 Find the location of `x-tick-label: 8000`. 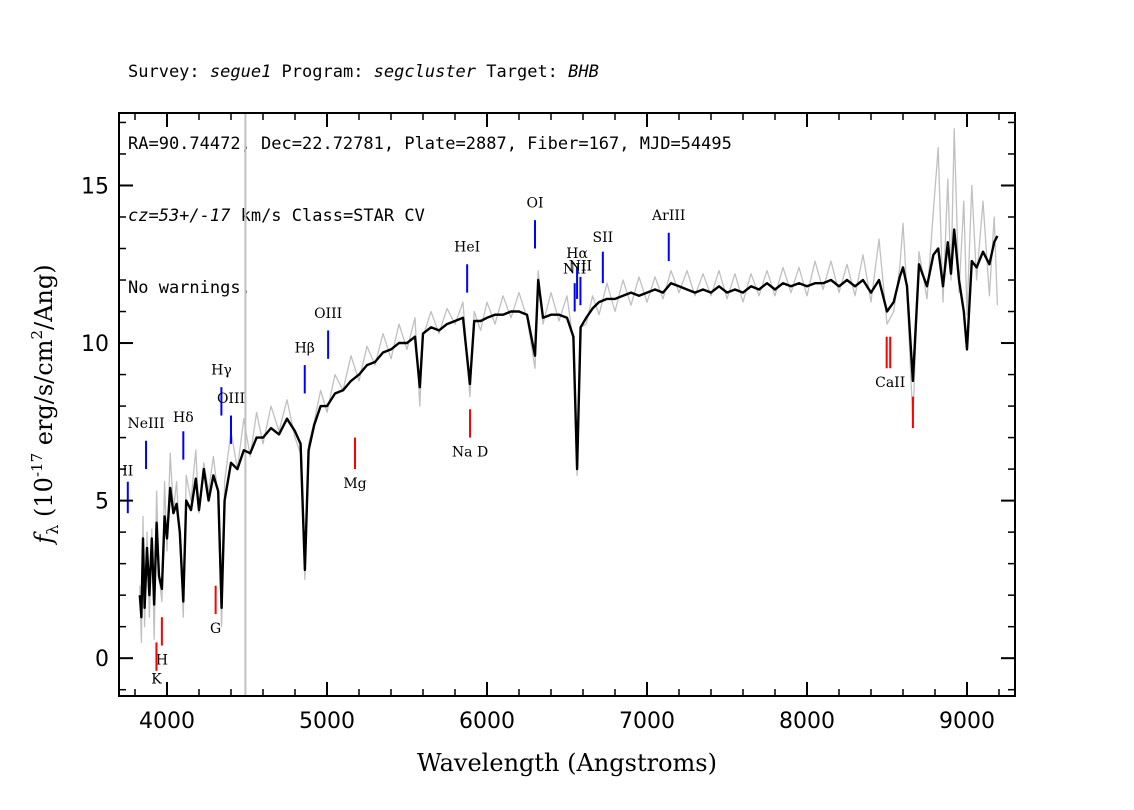

x-tick-label: 8000 is located at coordinates (807, 721).